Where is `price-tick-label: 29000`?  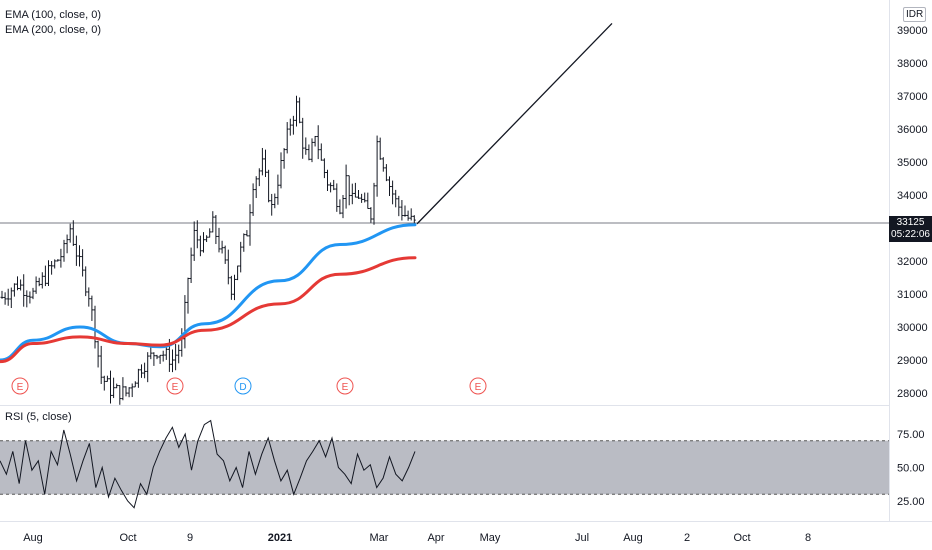 price-tick-label: 29000 is located at coordinates (912, 361).